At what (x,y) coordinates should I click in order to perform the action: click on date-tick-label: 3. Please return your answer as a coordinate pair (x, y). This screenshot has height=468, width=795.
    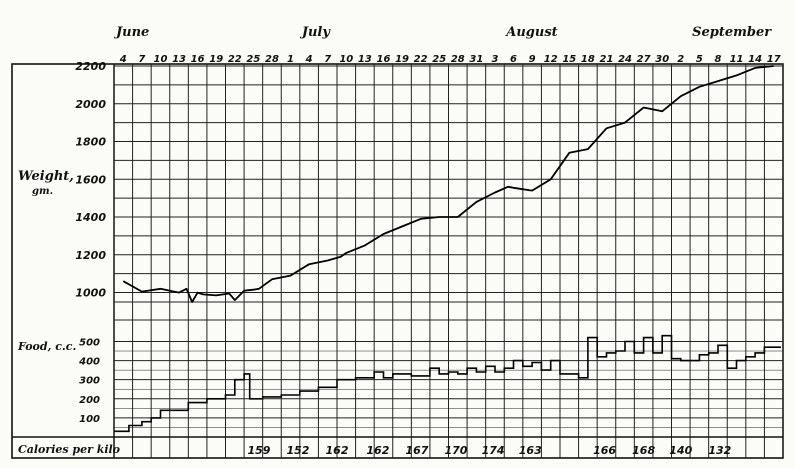
    Looking at the image, I should click on (494, 59).